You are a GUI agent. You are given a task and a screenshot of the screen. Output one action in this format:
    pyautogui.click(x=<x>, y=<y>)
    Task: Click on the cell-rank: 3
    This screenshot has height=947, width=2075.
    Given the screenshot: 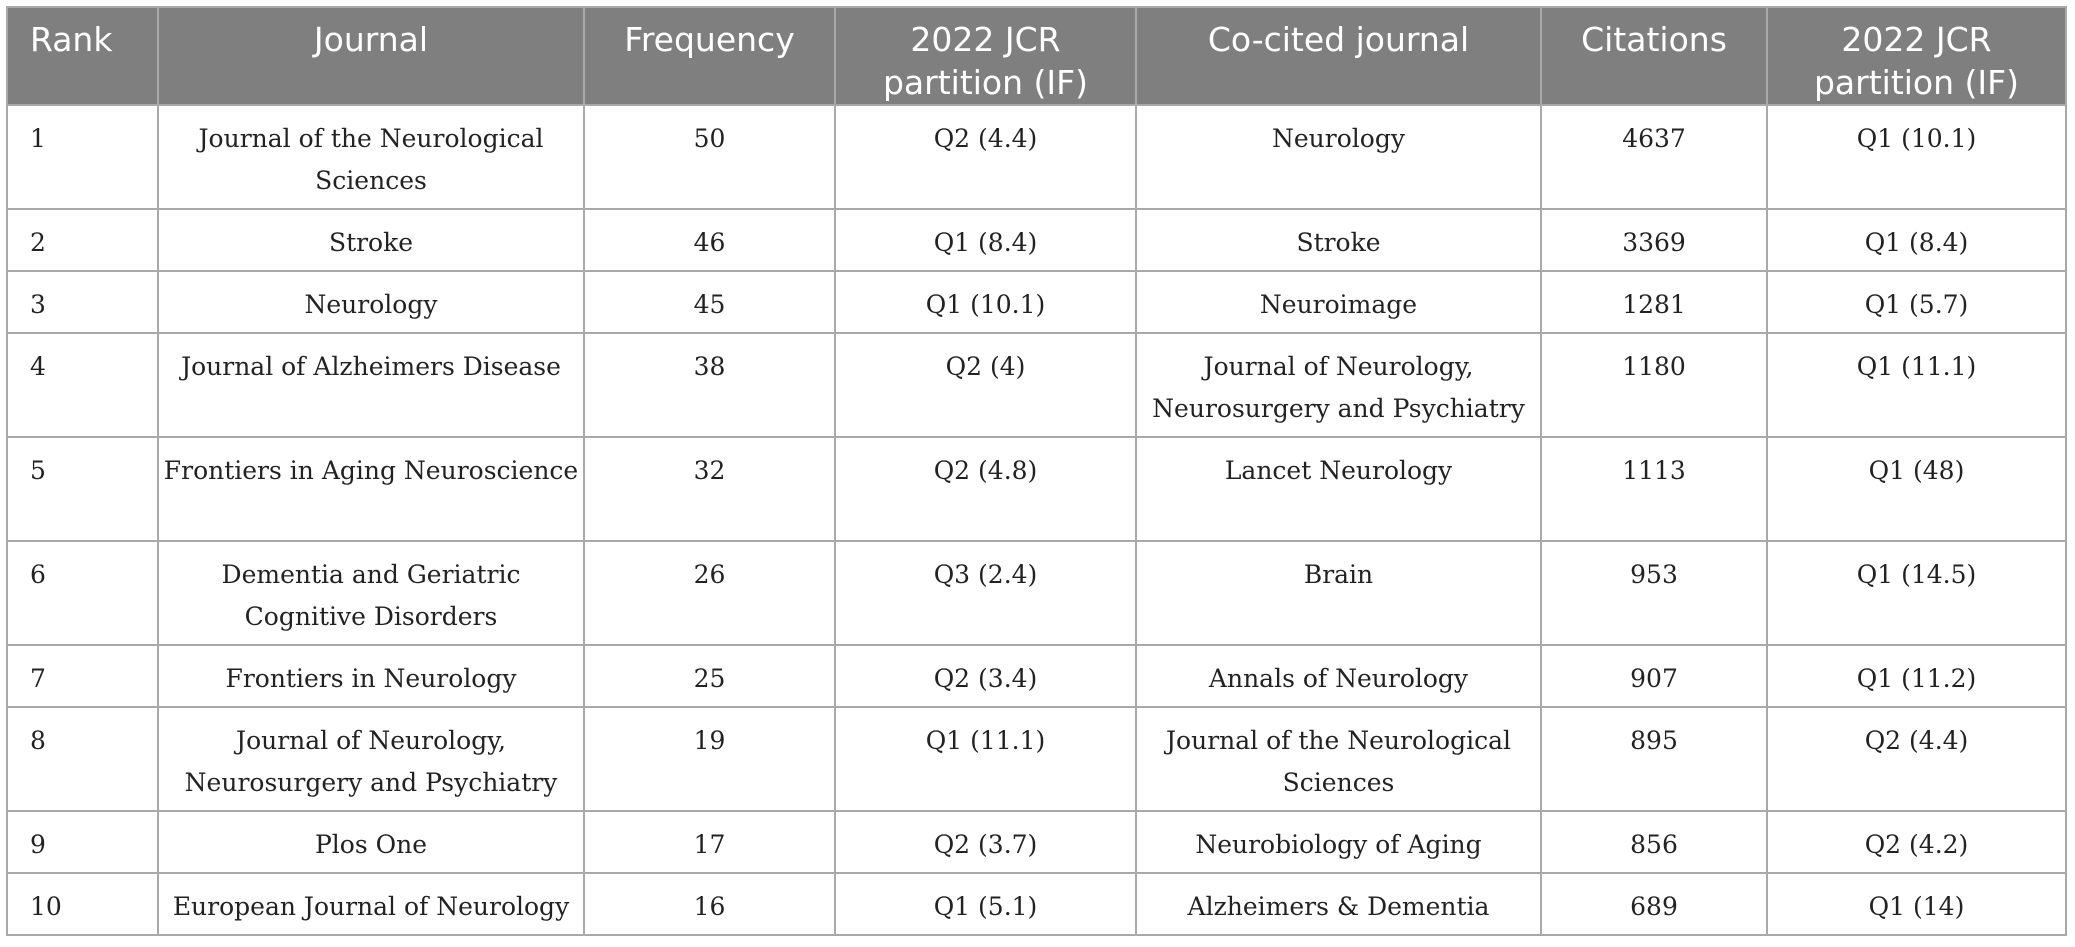 What is the action you would take?
    pyautogui.click(x=82, y=302)
    